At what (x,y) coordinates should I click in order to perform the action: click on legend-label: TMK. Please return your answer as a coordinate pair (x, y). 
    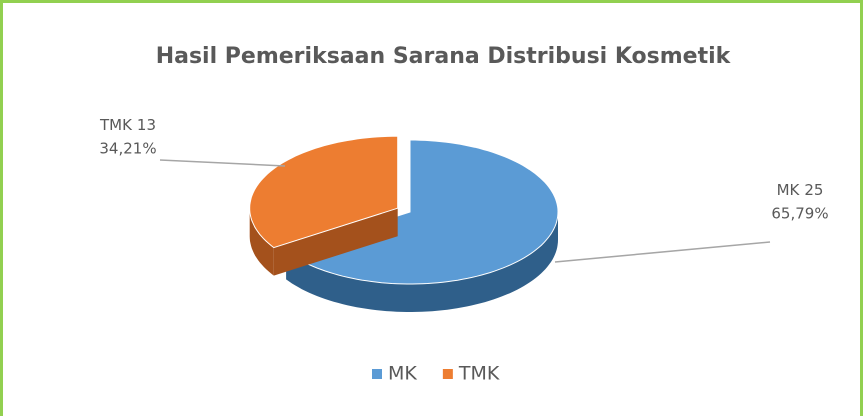
    Looking at the image, I should click on (479, 374).